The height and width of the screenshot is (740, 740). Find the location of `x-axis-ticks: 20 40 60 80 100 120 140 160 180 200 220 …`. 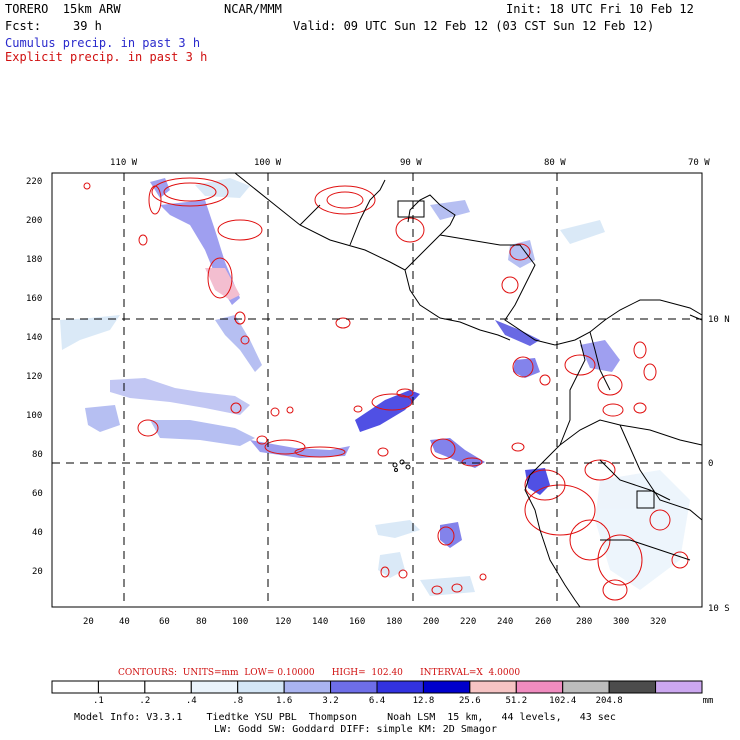

x-axis-ticks: 20 40 60 80 100 120 140 160 180 200 220 … is located at coordinates (374, 622).